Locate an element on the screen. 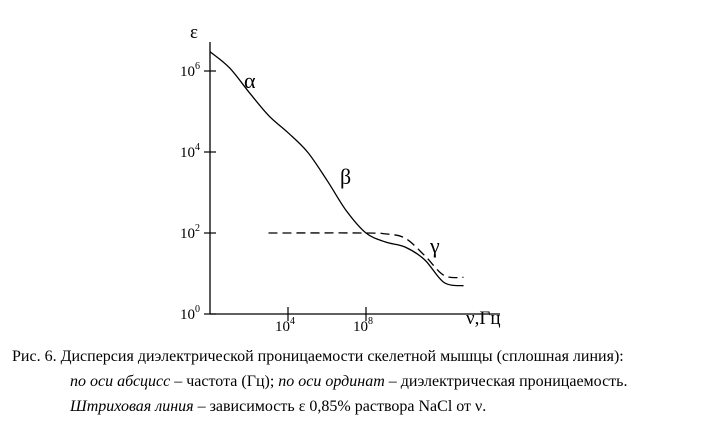 Image resolution: width=717 pixels, height=431 pixels. annotation-gamma: γ is located at coordinates (434, 245).